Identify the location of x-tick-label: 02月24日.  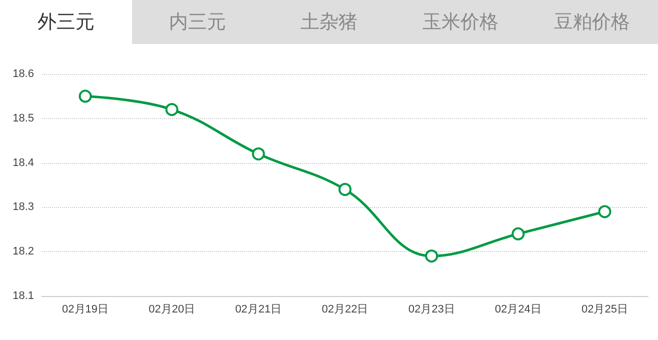
(518, 310).